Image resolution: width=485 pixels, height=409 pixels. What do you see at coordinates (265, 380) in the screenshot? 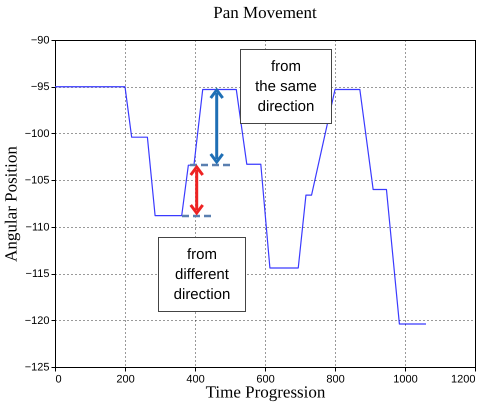
I see `x-tick-label: 600` at bounding box center [265, 380].